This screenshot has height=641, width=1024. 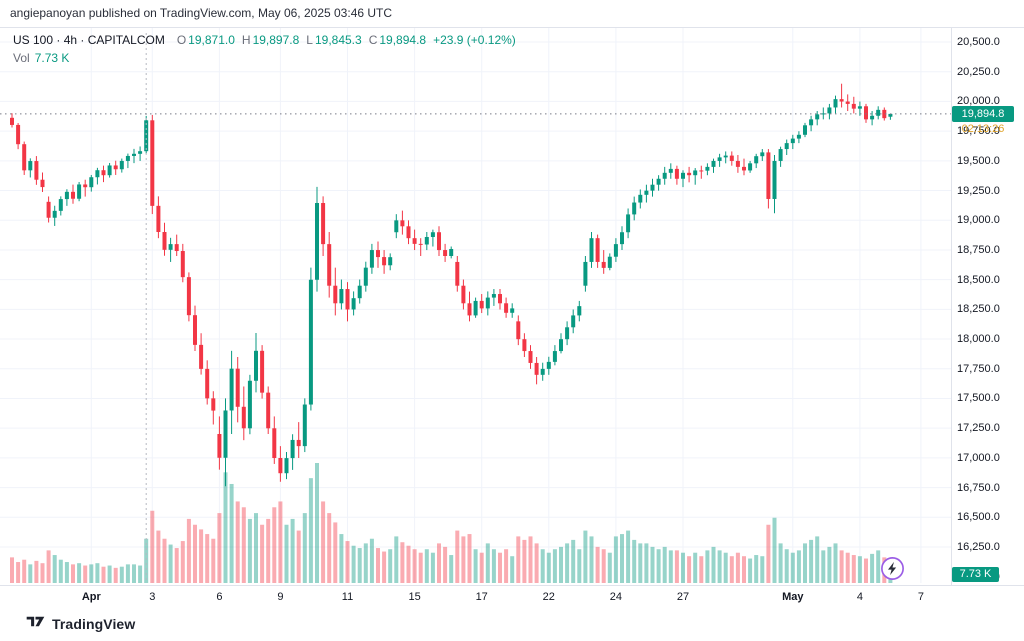 I want to click on volume-value: 7.73 K, so click(x=52, y=58).